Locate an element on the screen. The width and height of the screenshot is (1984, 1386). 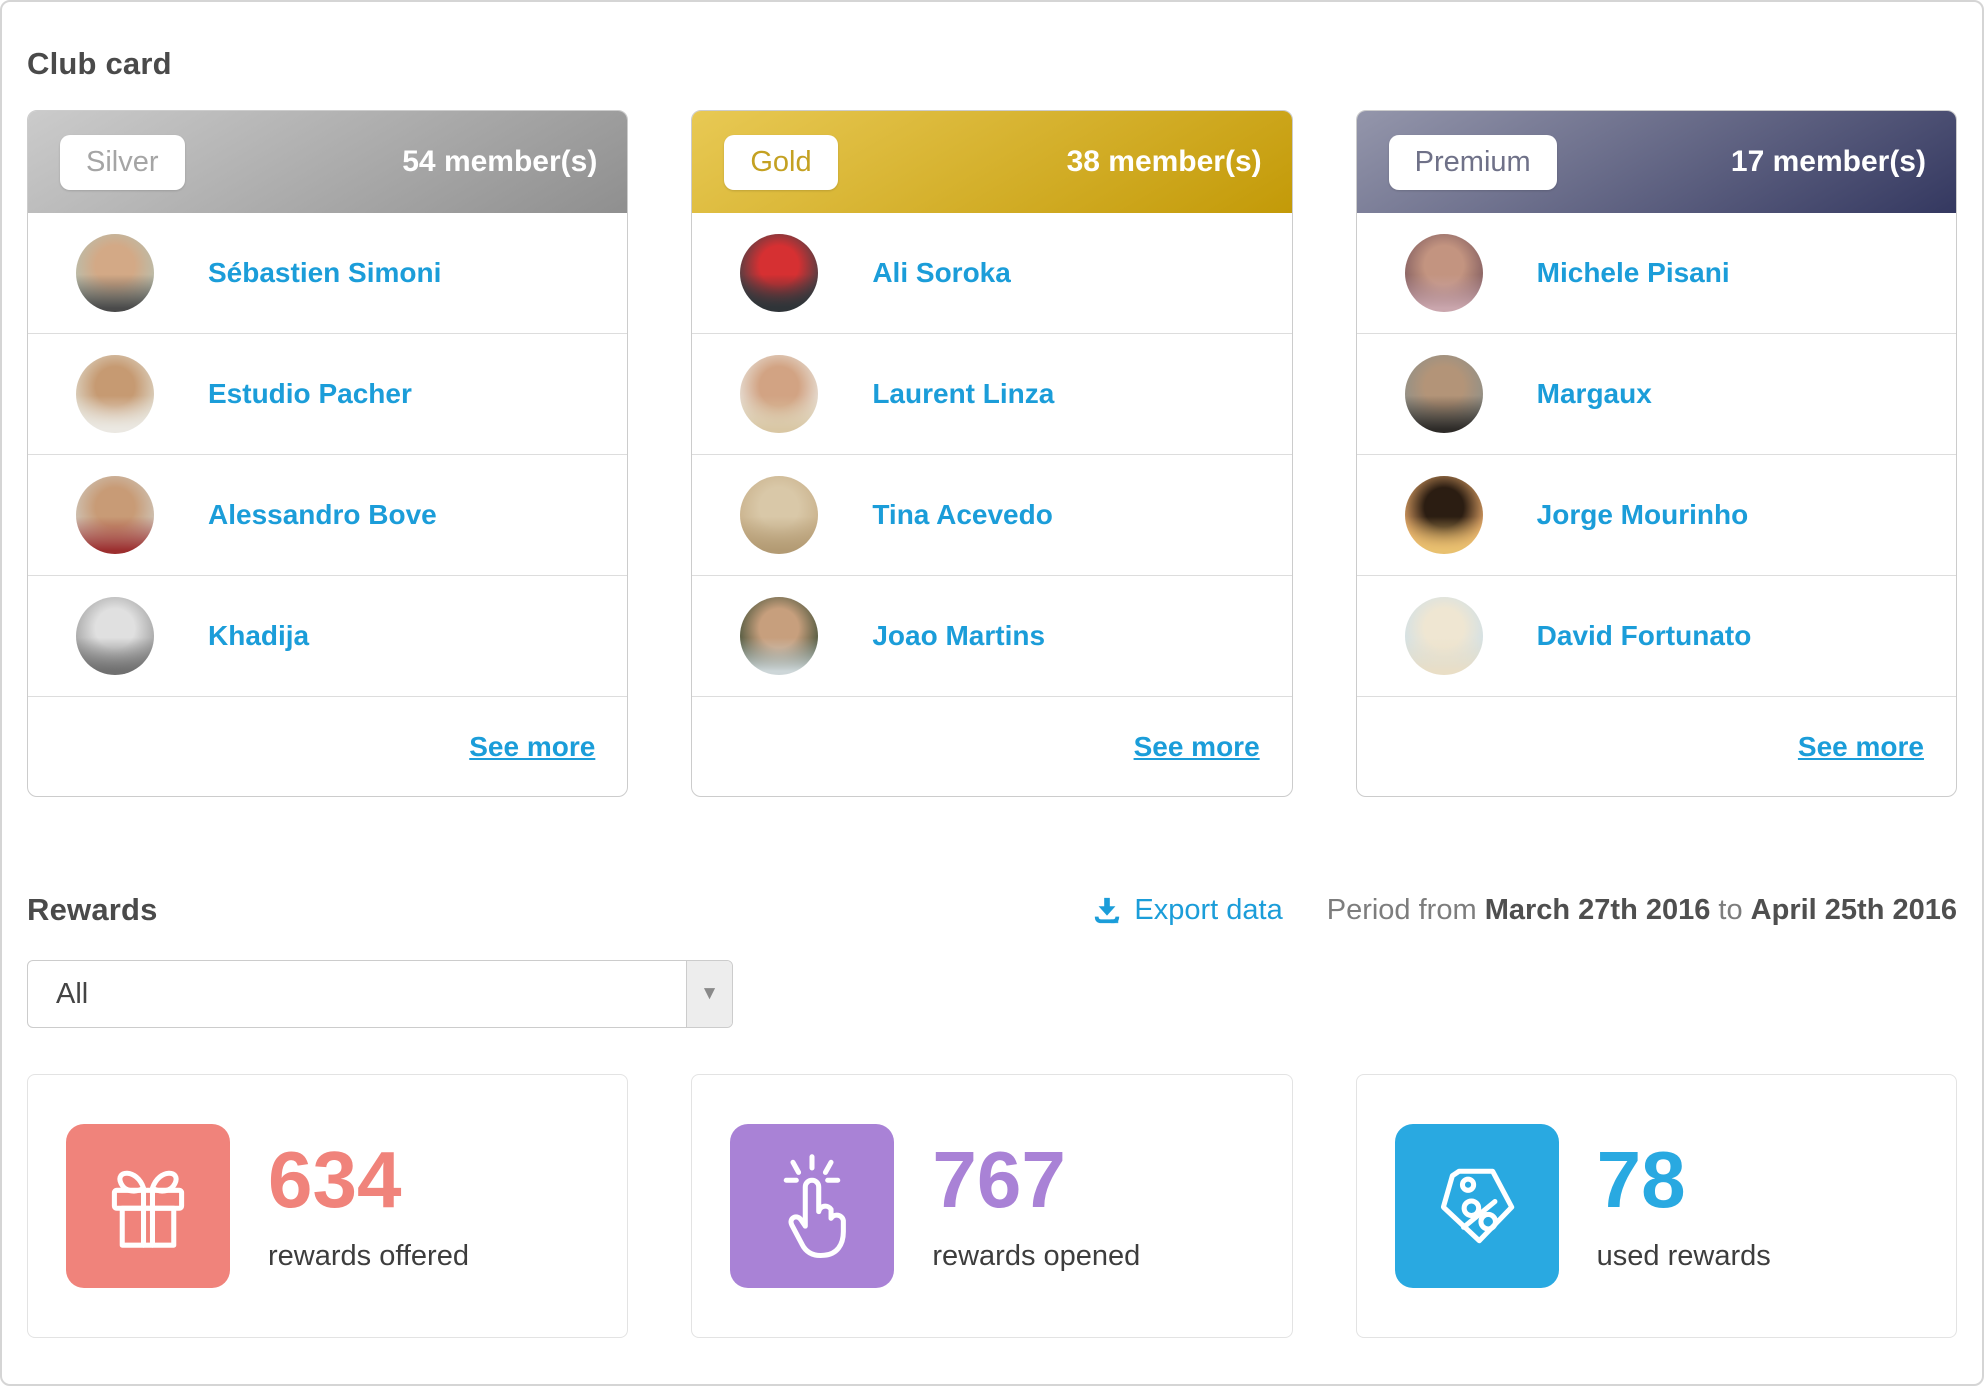
member-row: Sébastien Simoni is located at coordinates (328, 273).